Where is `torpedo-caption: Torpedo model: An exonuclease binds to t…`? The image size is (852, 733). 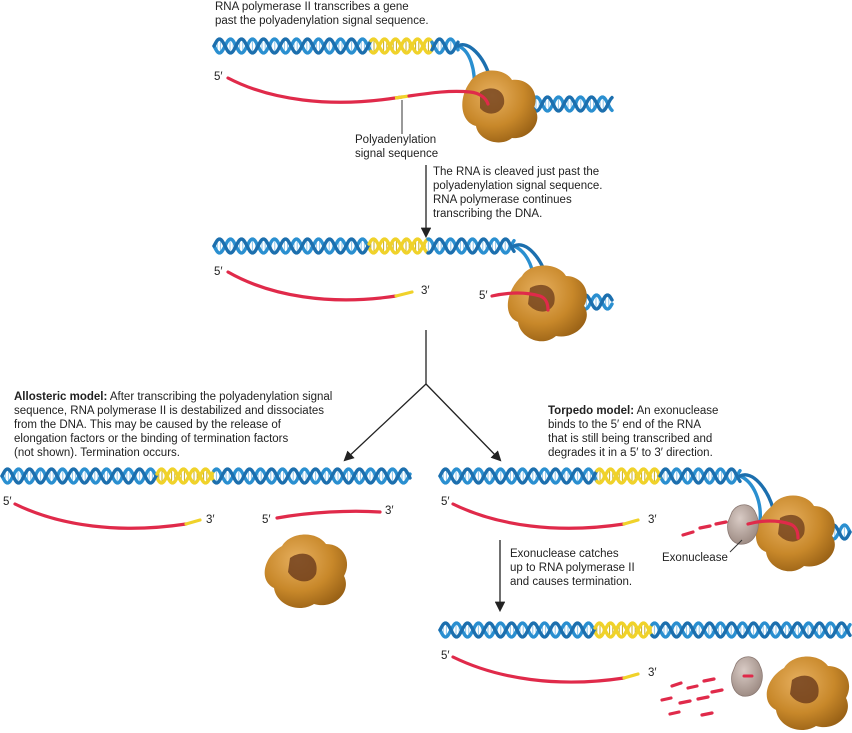 torpedo-caption: Torpedo model: An exonuclease binds to t… is located at coordinates (633, 432).